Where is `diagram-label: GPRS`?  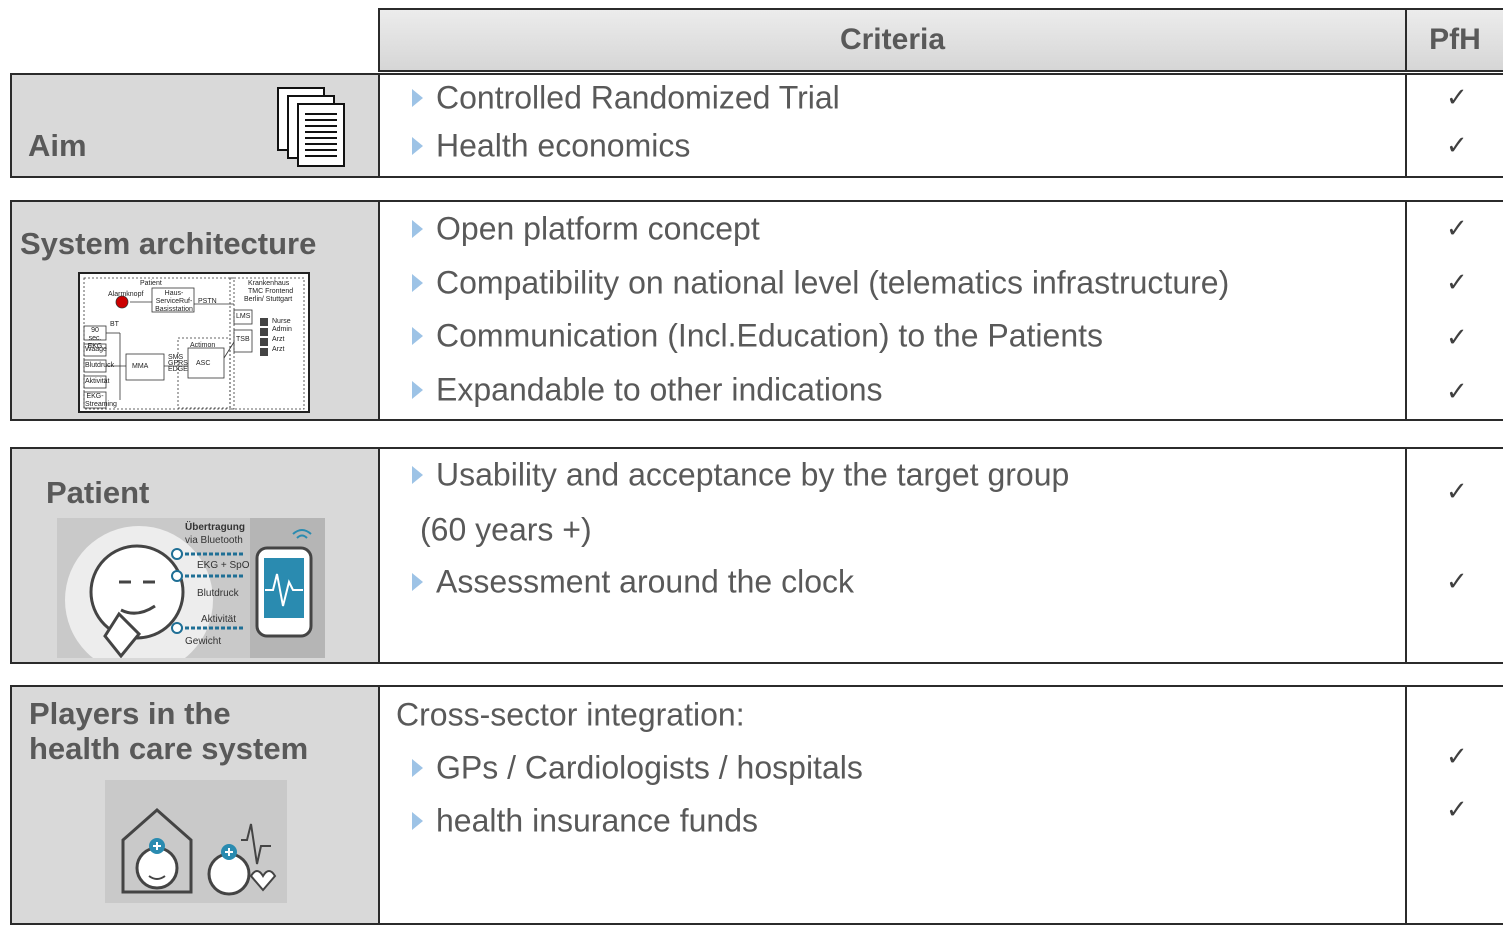 diagram-label: GPRS is located at coordinates (178, 363).